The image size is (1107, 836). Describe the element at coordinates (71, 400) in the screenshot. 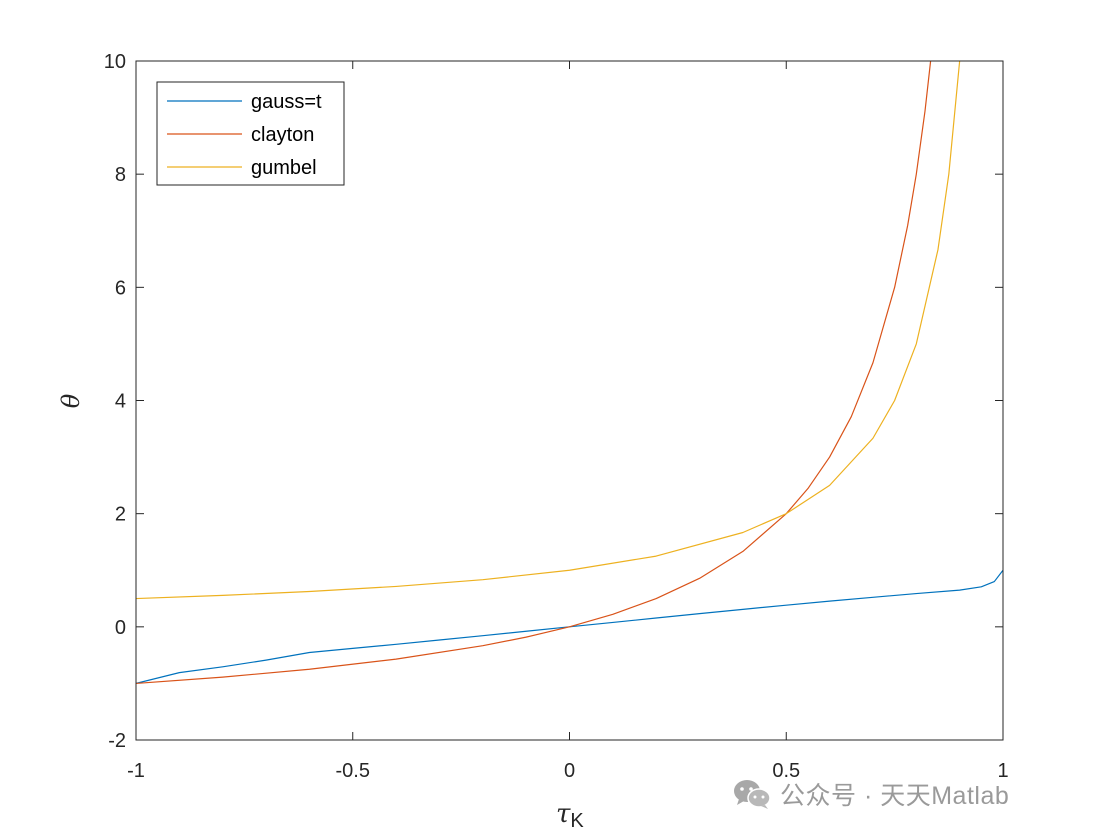

I see `y-axis-label: θ` at that location.